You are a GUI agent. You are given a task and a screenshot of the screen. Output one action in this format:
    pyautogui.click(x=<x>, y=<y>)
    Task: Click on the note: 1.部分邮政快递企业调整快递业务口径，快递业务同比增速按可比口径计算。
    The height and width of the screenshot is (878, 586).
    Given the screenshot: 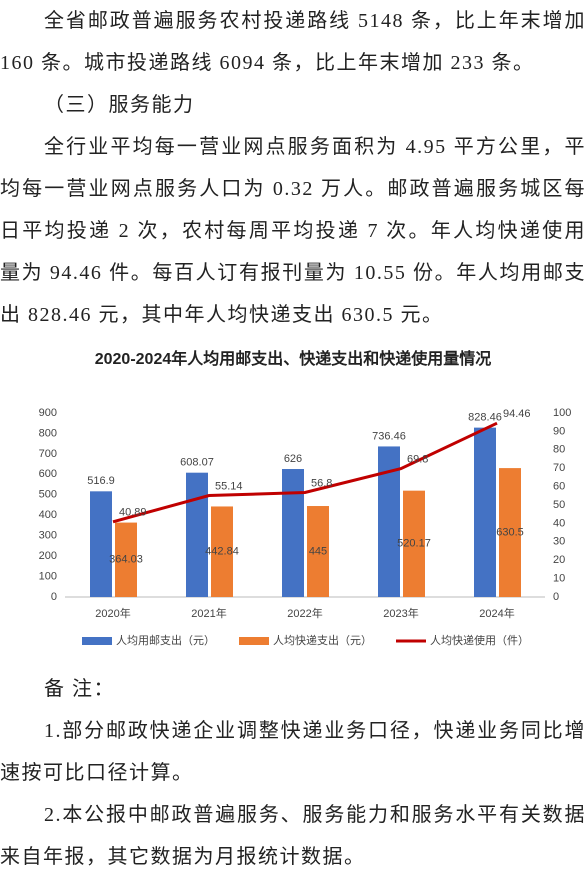 What is the action you would take?
    pyautogui.click(x=293, y=752)
    